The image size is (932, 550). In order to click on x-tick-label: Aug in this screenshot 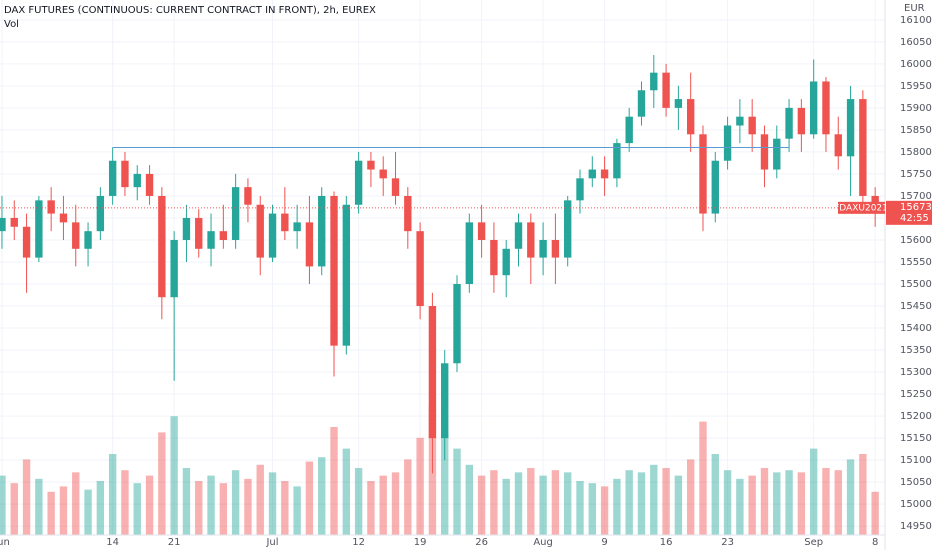, I will do `click(543, 542)`.